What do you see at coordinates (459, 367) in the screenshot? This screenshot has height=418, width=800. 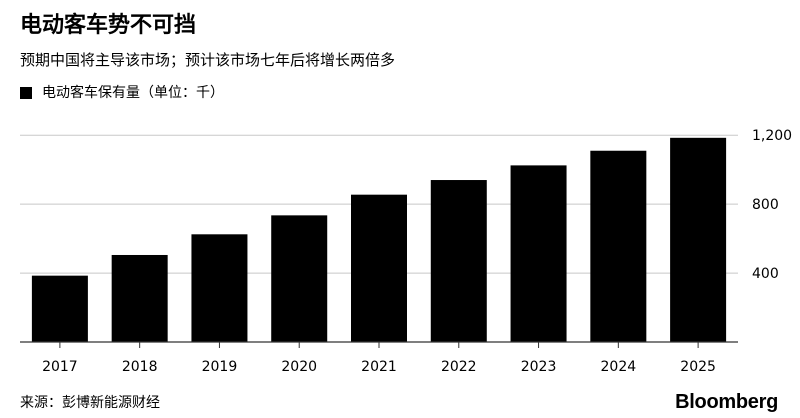 I see `x-tick-label: 2022` at bounding box center [459, 367].